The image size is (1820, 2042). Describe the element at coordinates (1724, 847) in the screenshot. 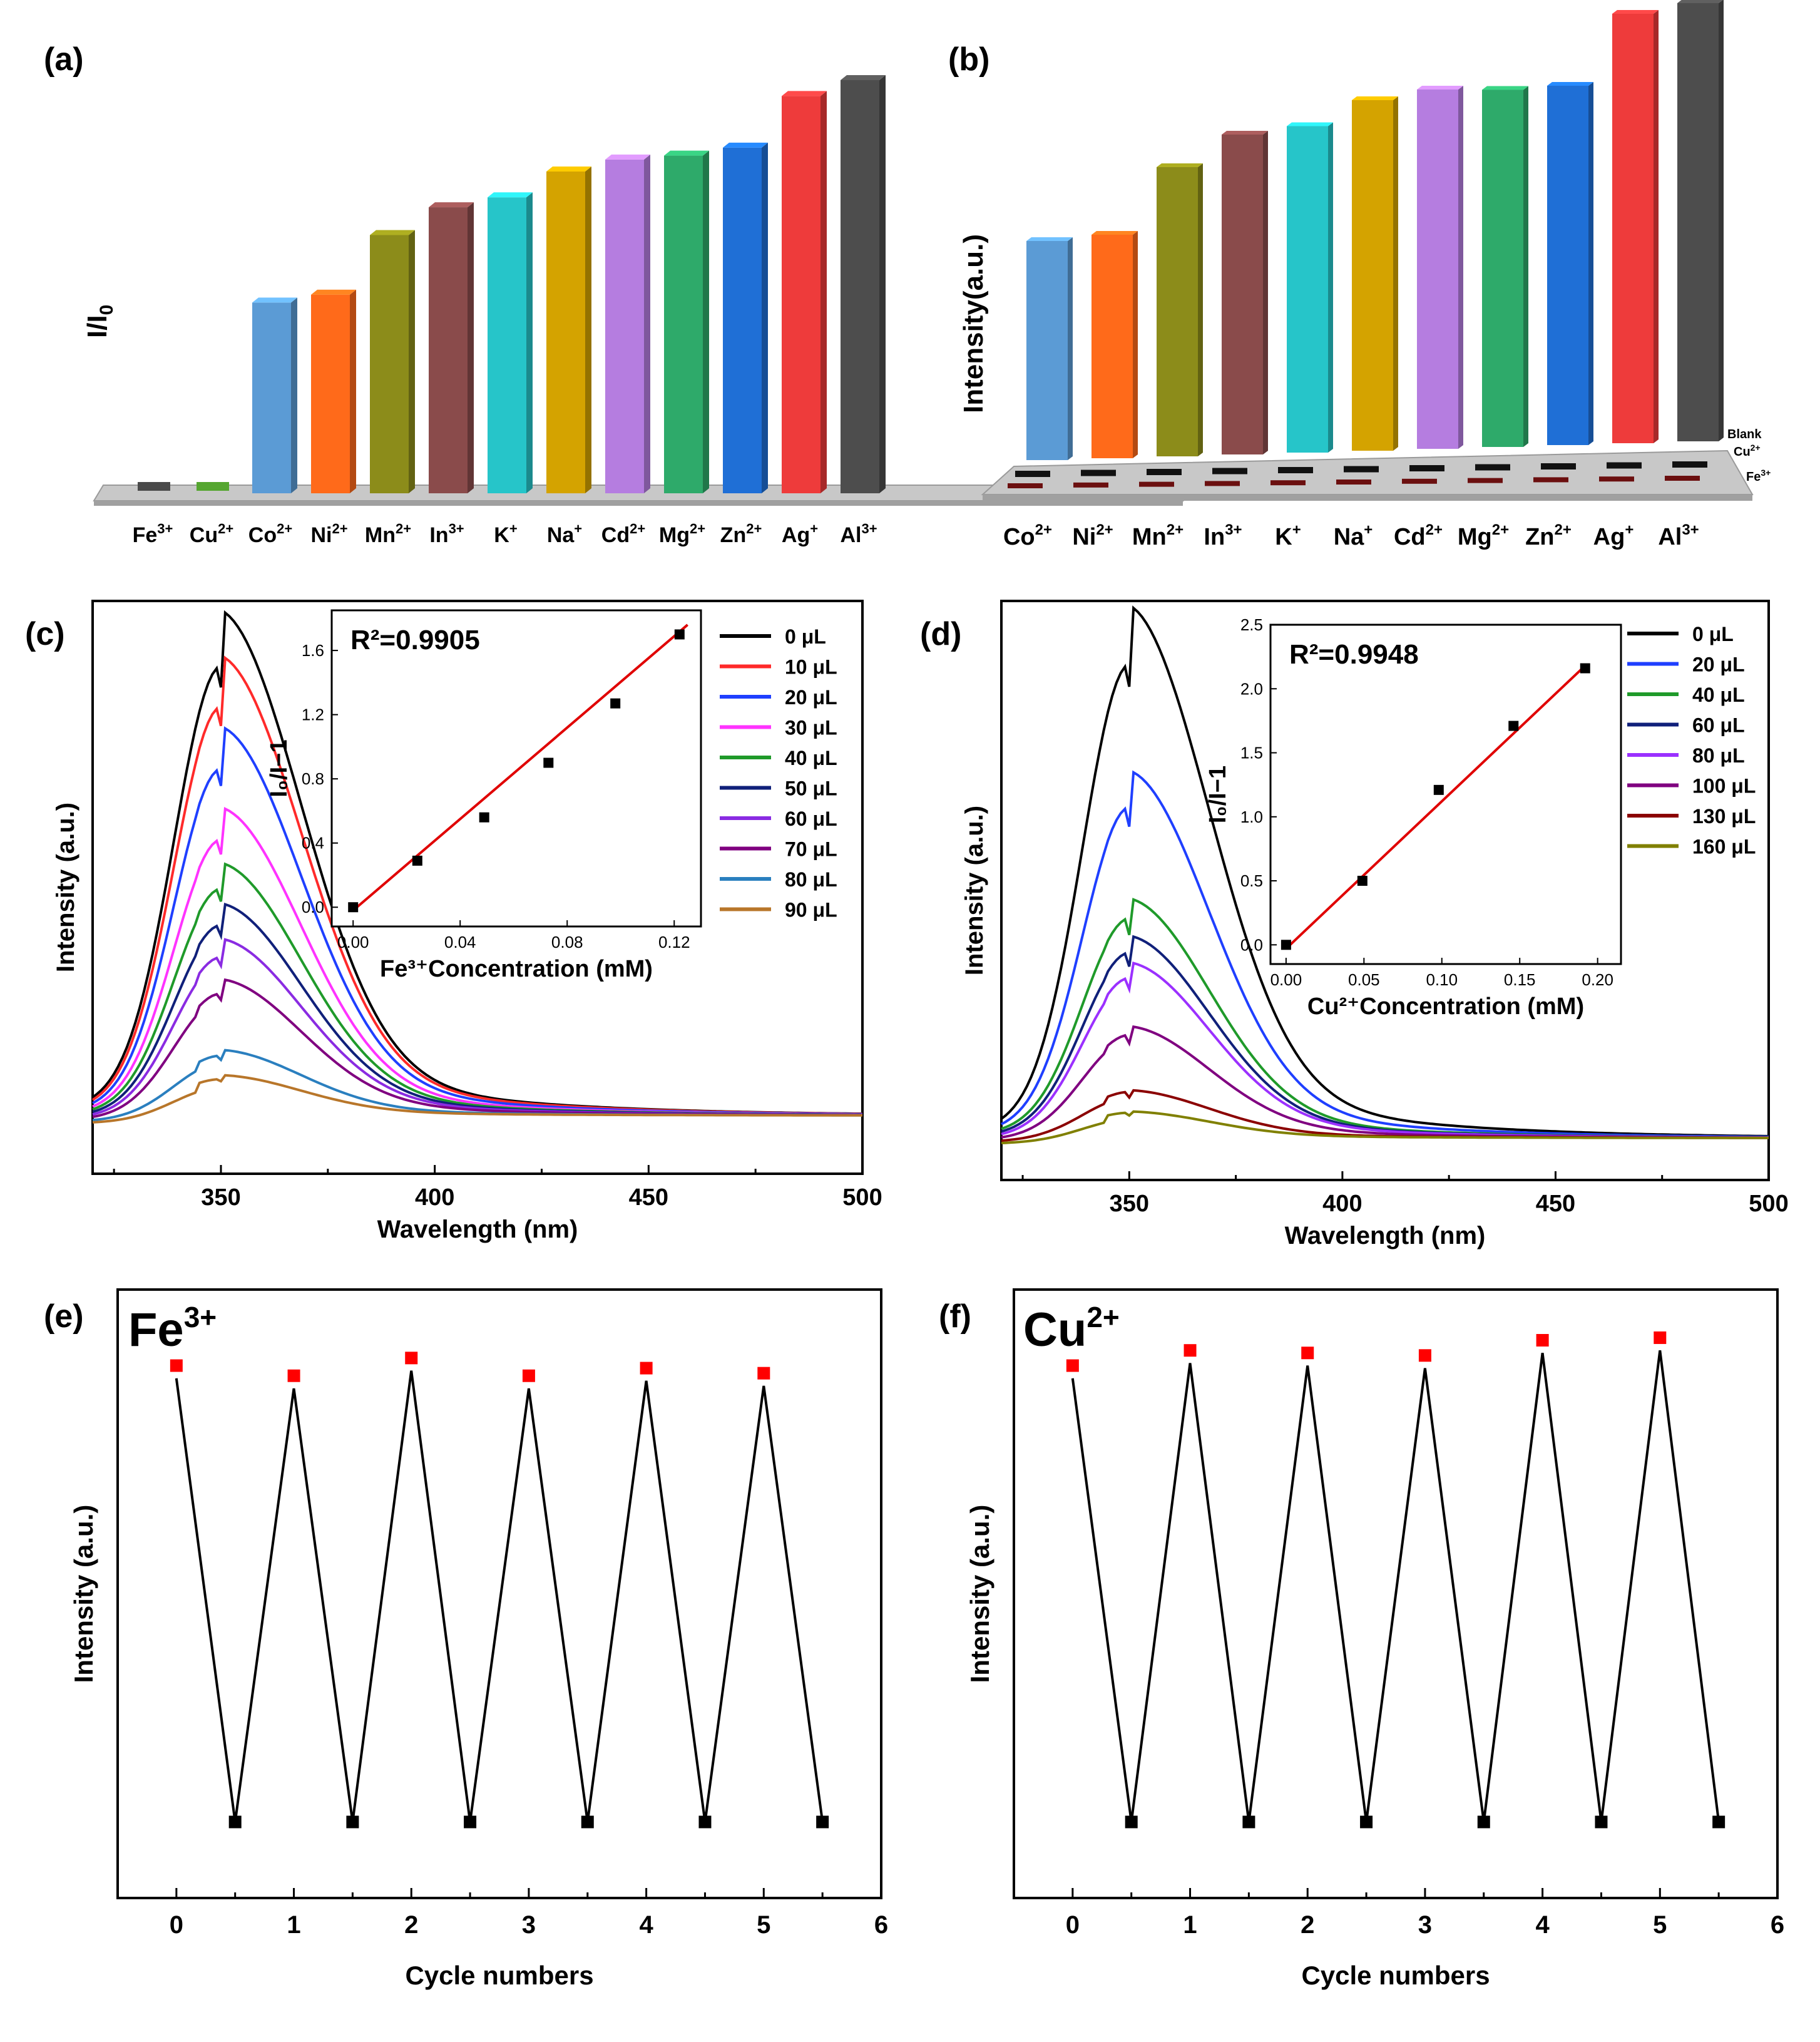

I see `legend-label: 160 μL` at that location.